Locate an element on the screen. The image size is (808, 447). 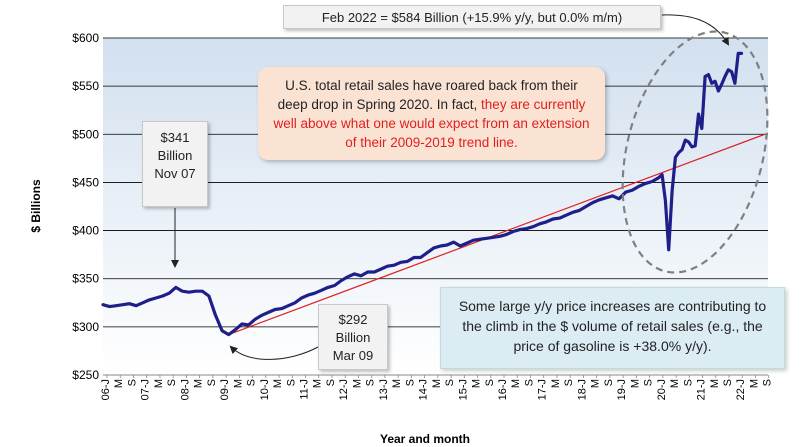
y-tick-label: $400 is located at coordinates (85, 231).